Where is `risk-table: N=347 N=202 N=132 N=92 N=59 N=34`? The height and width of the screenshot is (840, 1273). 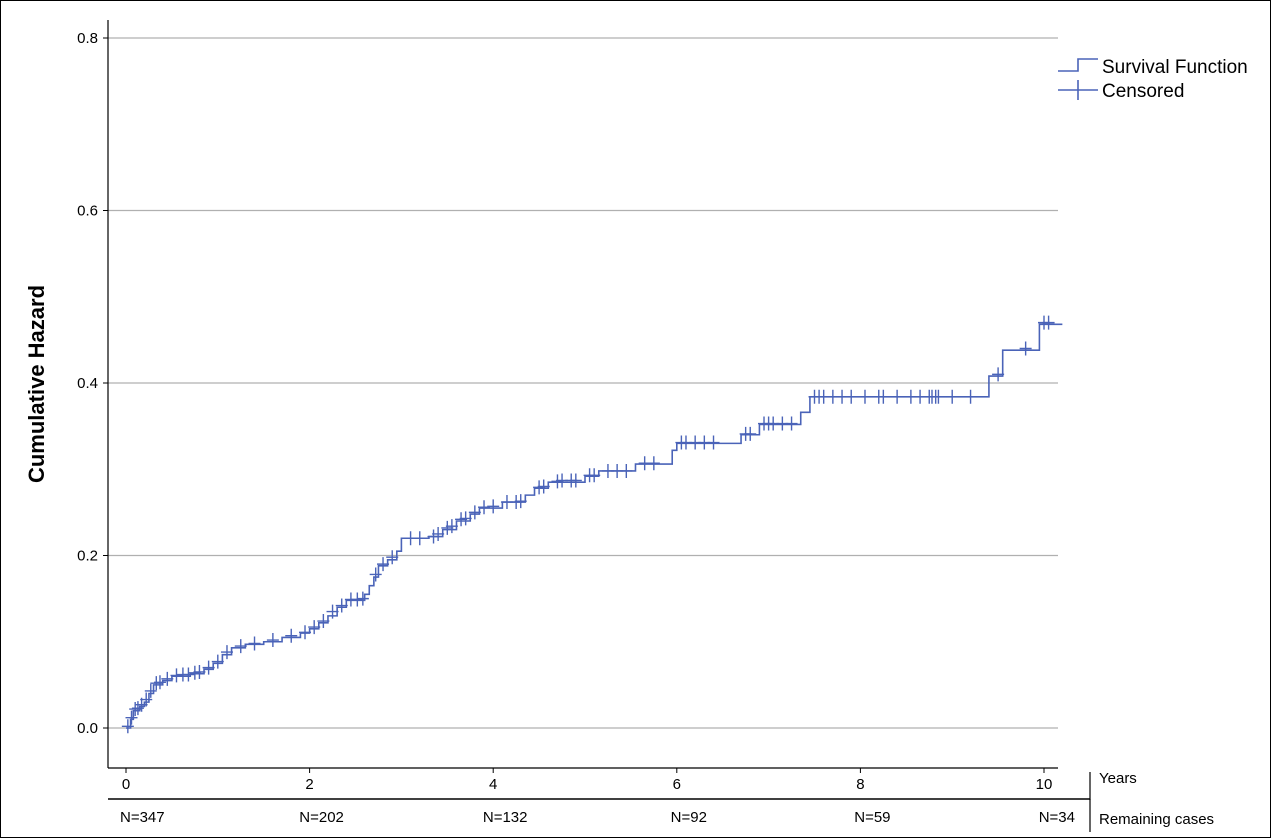
risk-table: N=347 N=202 N=132 N=92 N=59 N=34 is located at coordinates (597, 817).